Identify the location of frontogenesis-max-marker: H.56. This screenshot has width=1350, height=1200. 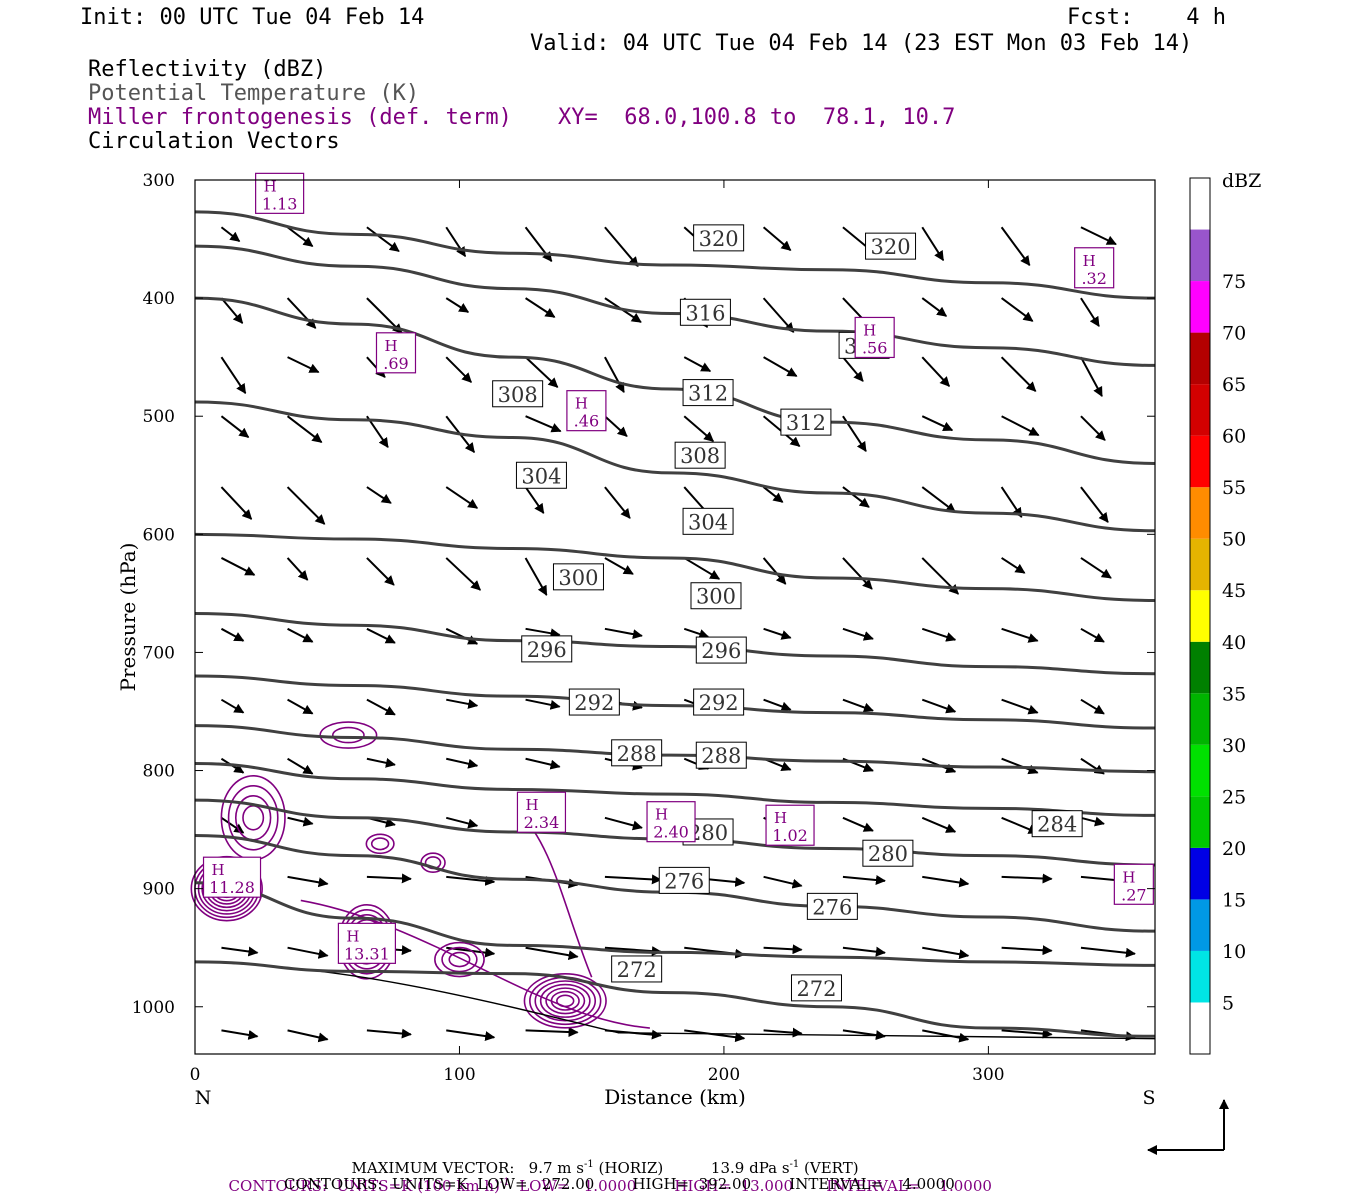
(874, 337).